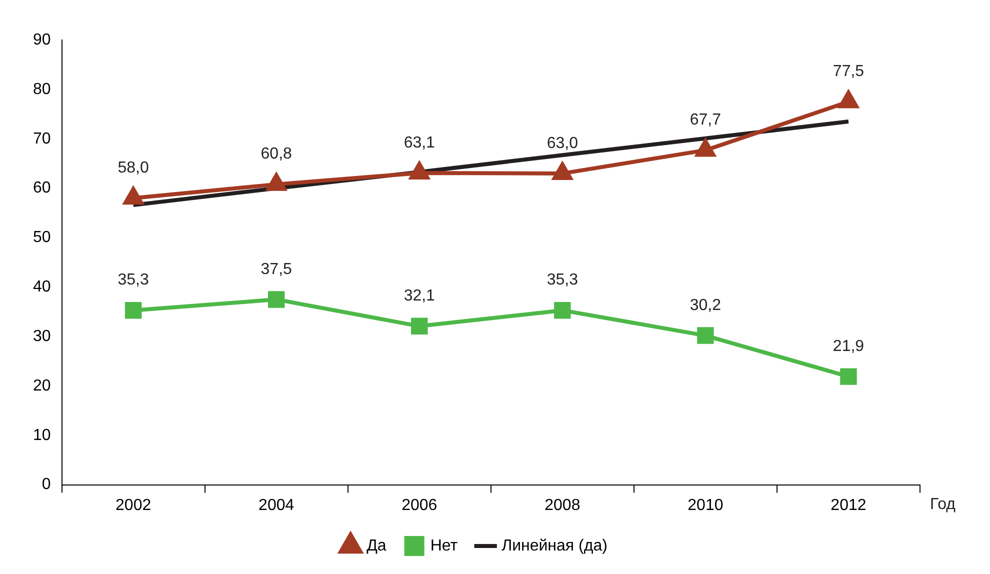  What do you see at coordinates (42, 188) in the screenshot?
I see `y-tick-label: 60` at bounding box center [42, 188].